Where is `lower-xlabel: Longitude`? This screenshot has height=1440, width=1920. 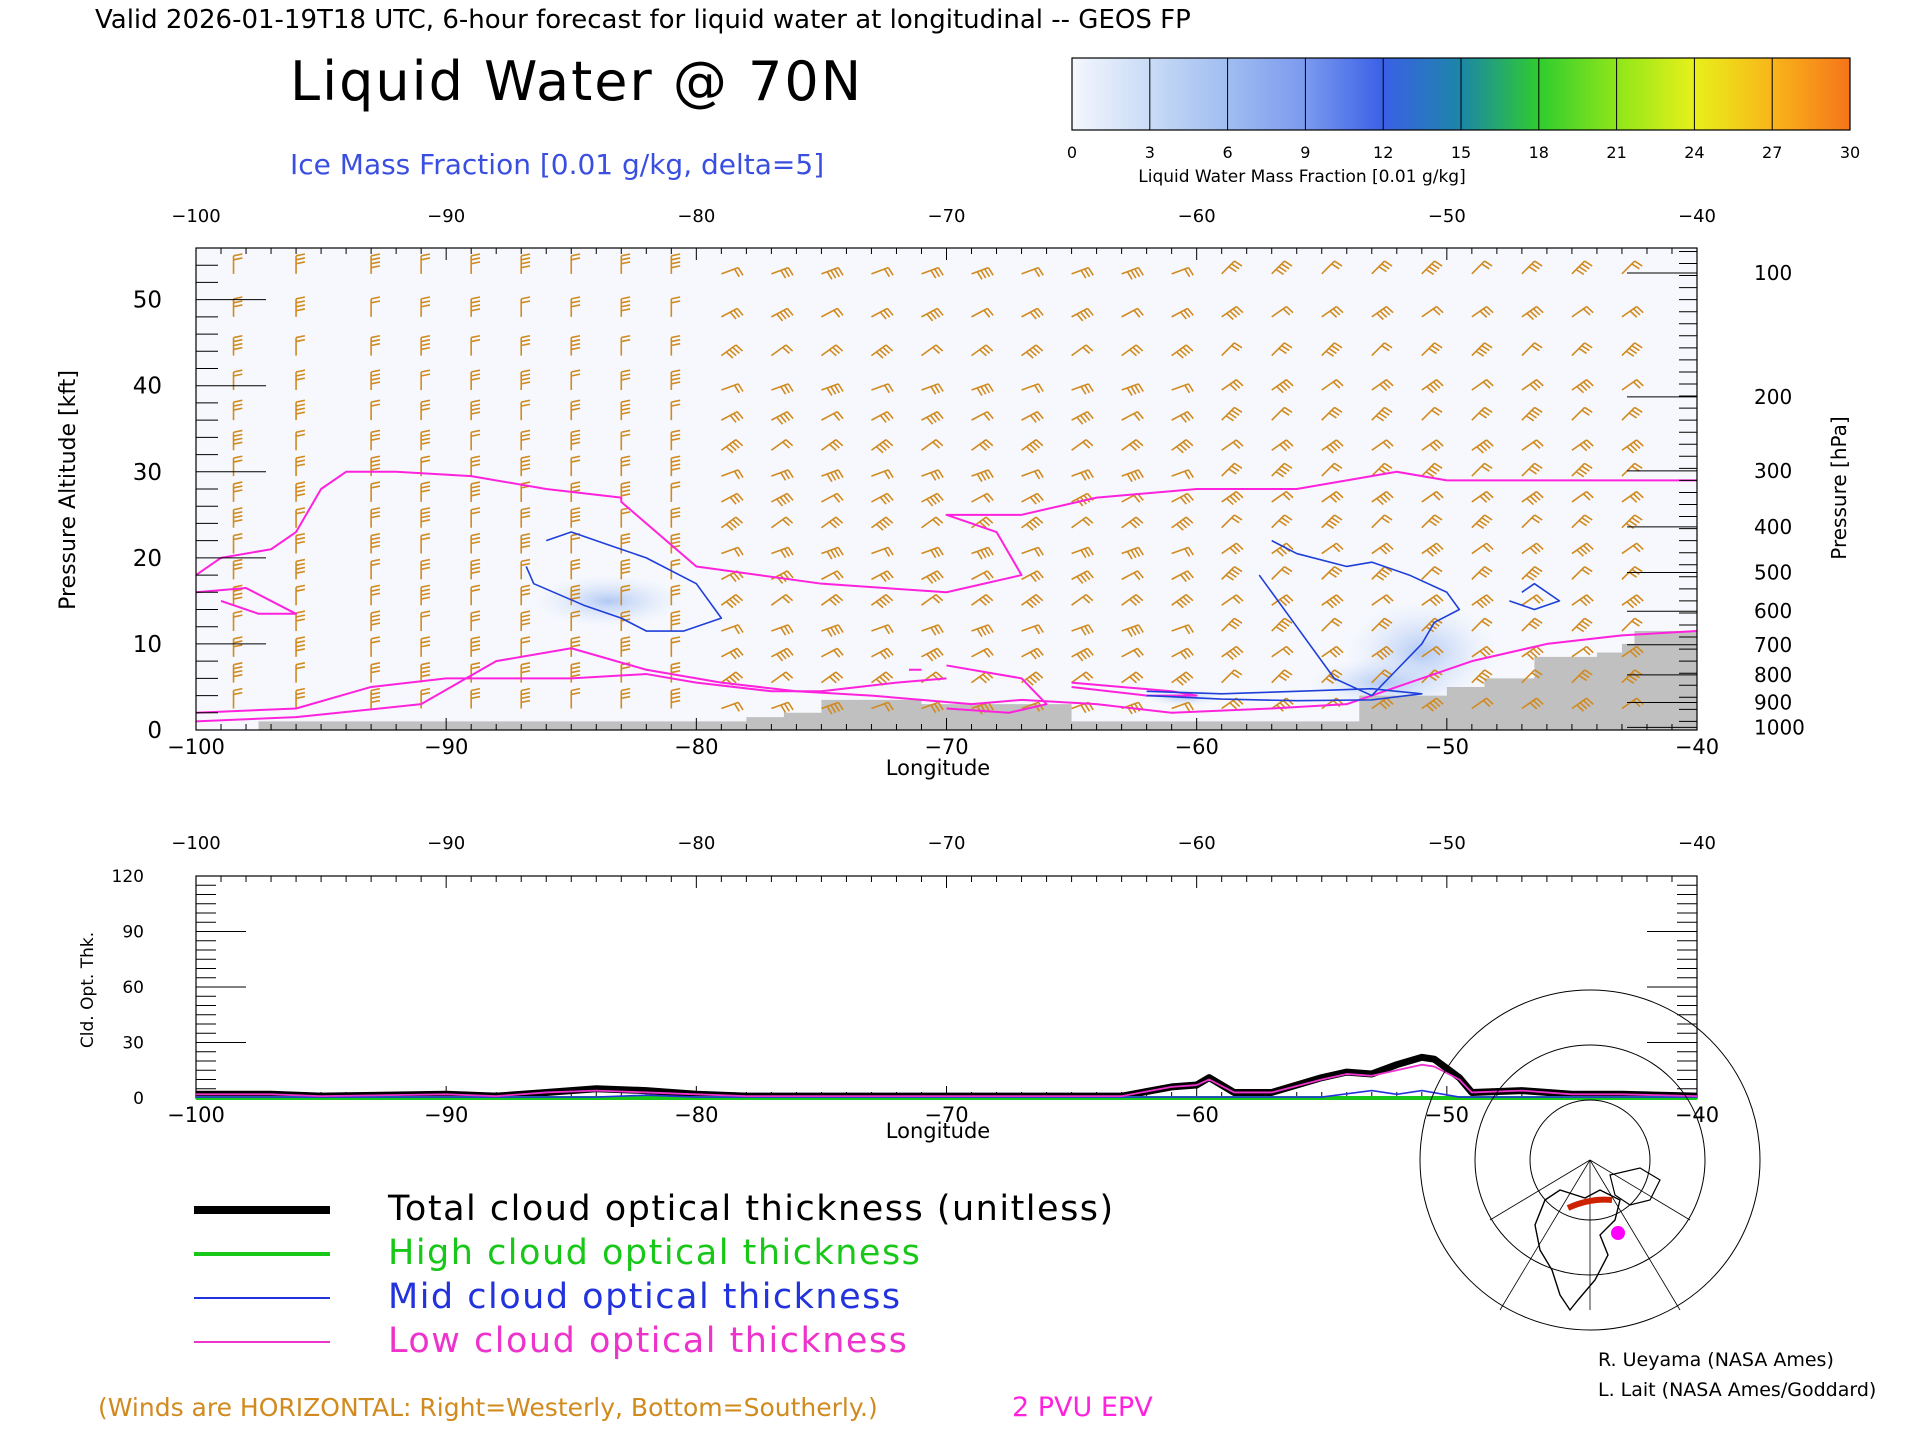 lower-xlabel: Longitude is located at coordinates (938, 1131).